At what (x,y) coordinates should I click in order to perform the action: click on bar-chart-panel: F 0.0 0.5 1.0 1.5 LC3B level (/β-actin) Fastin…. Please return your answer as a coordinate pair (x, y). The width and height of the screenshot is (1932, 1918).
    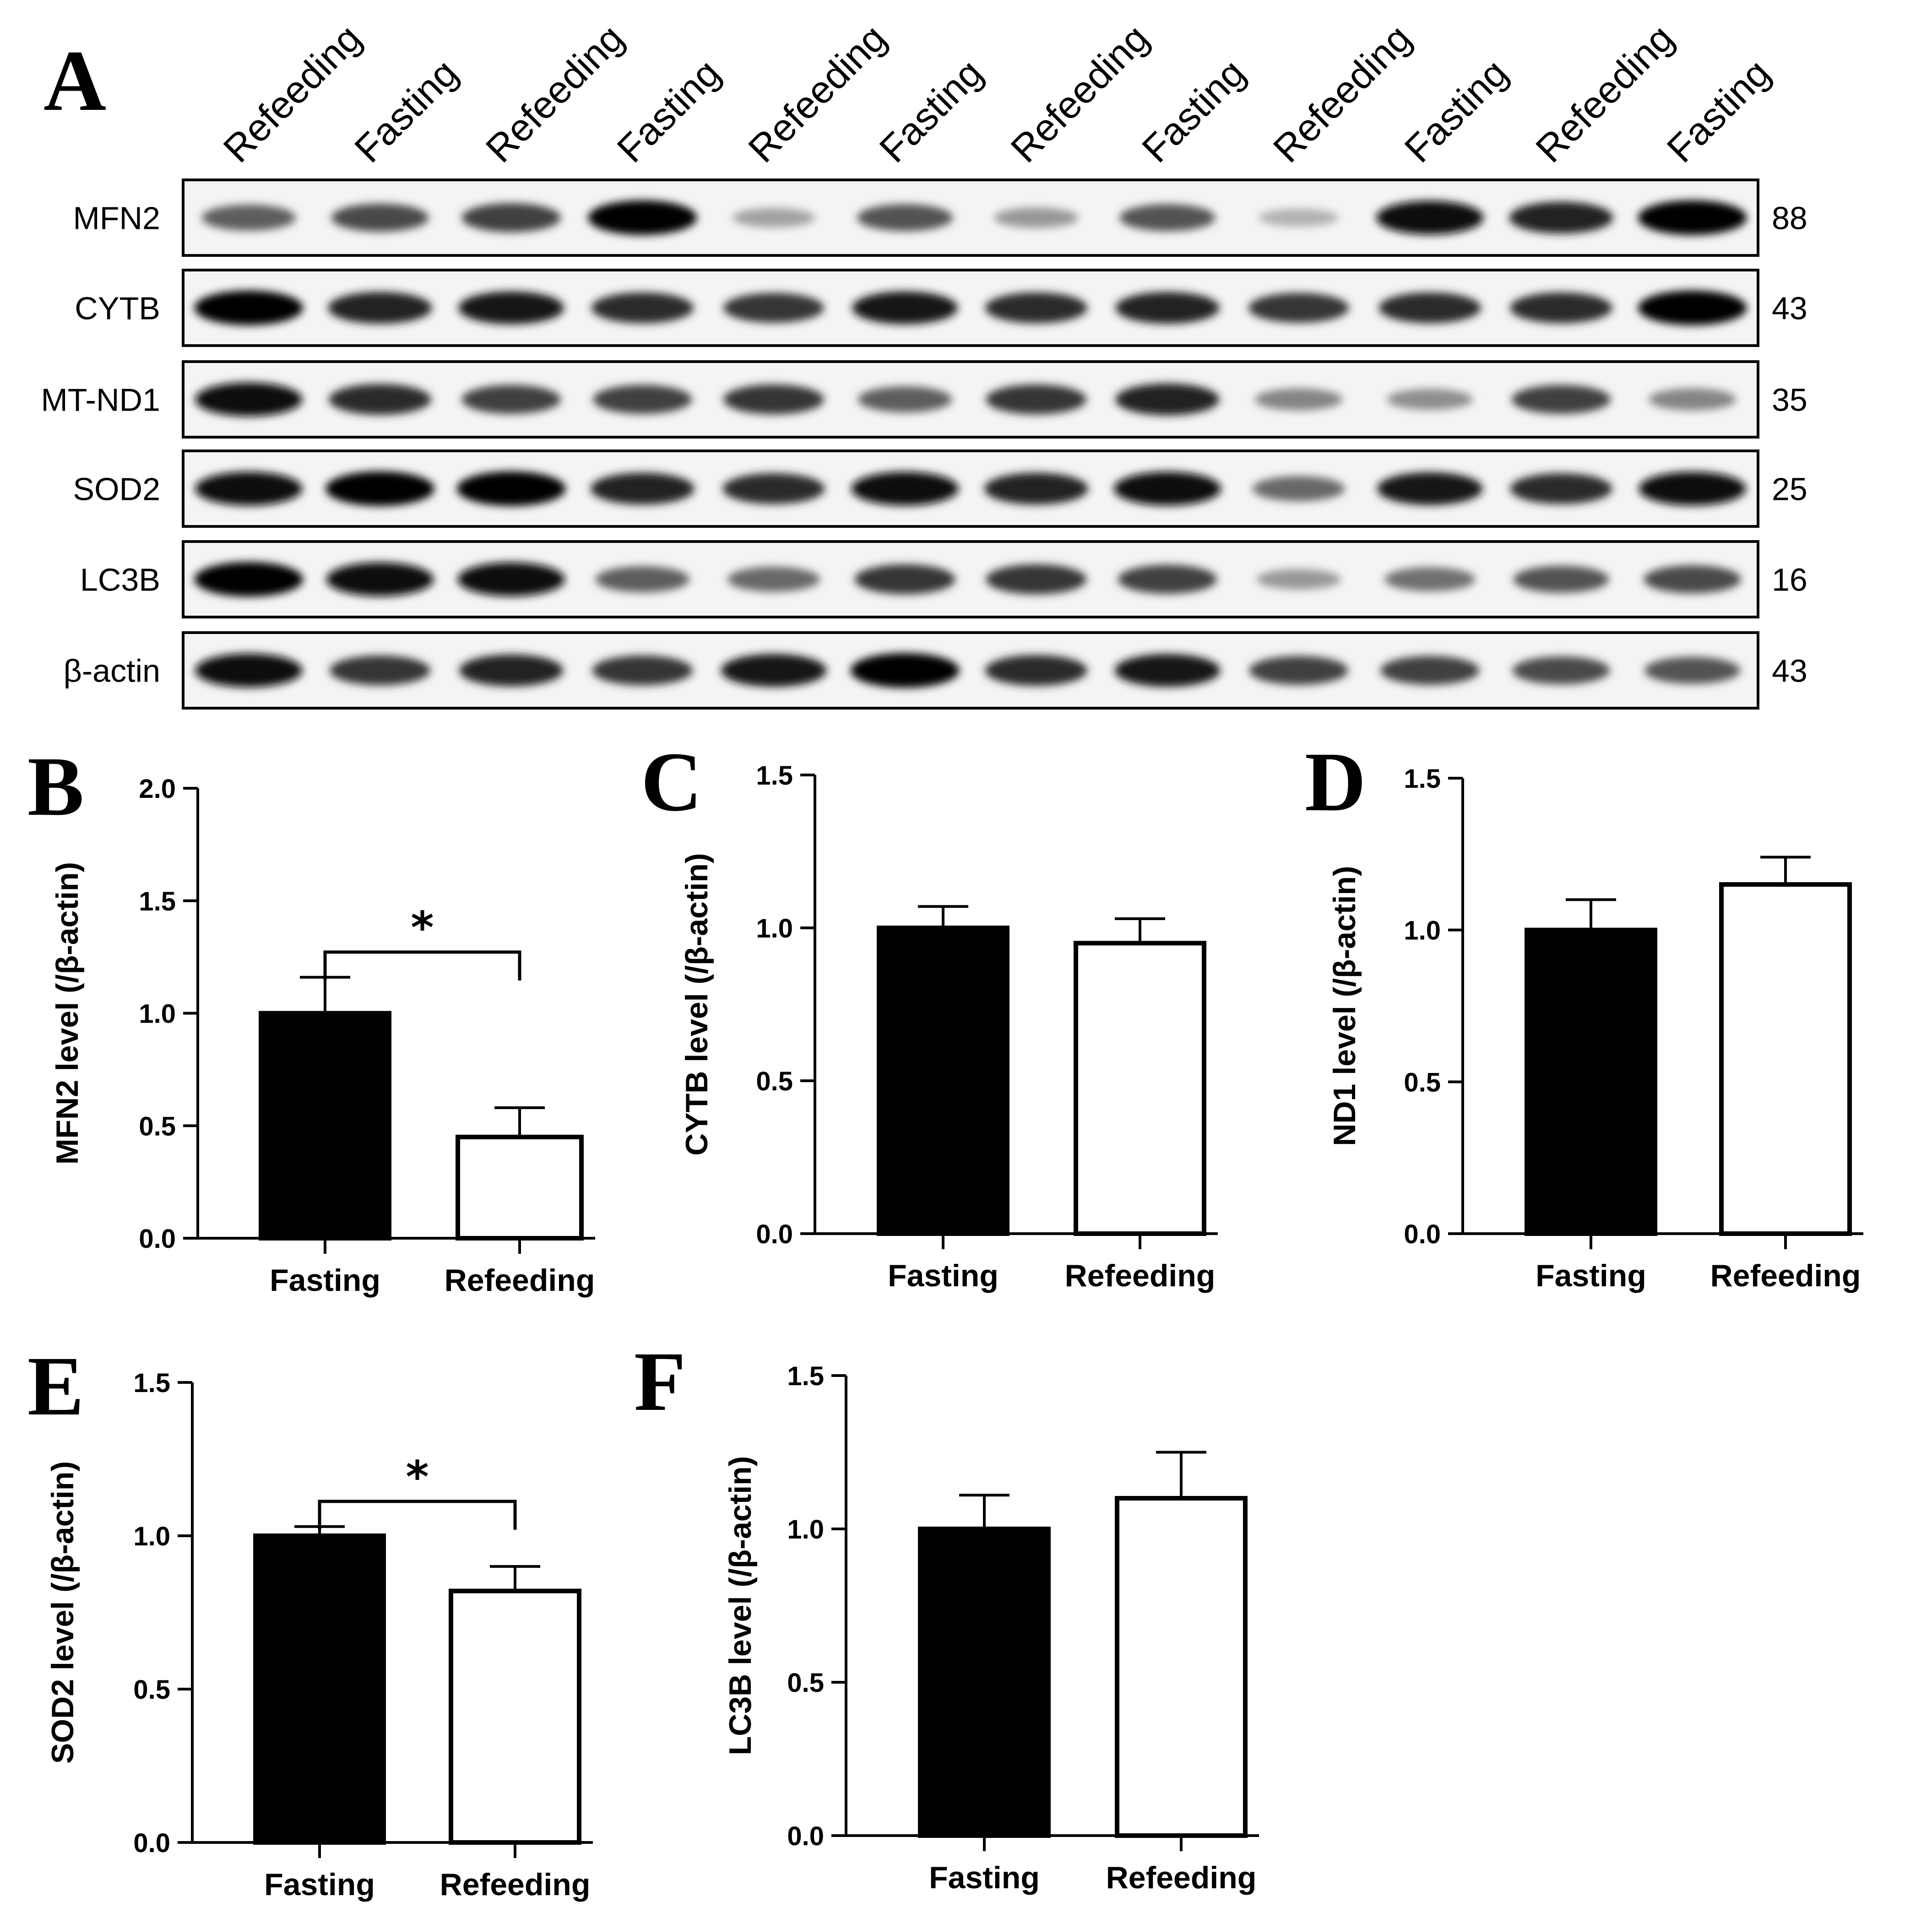
    Looking at the image, I should click on (946, 1615).